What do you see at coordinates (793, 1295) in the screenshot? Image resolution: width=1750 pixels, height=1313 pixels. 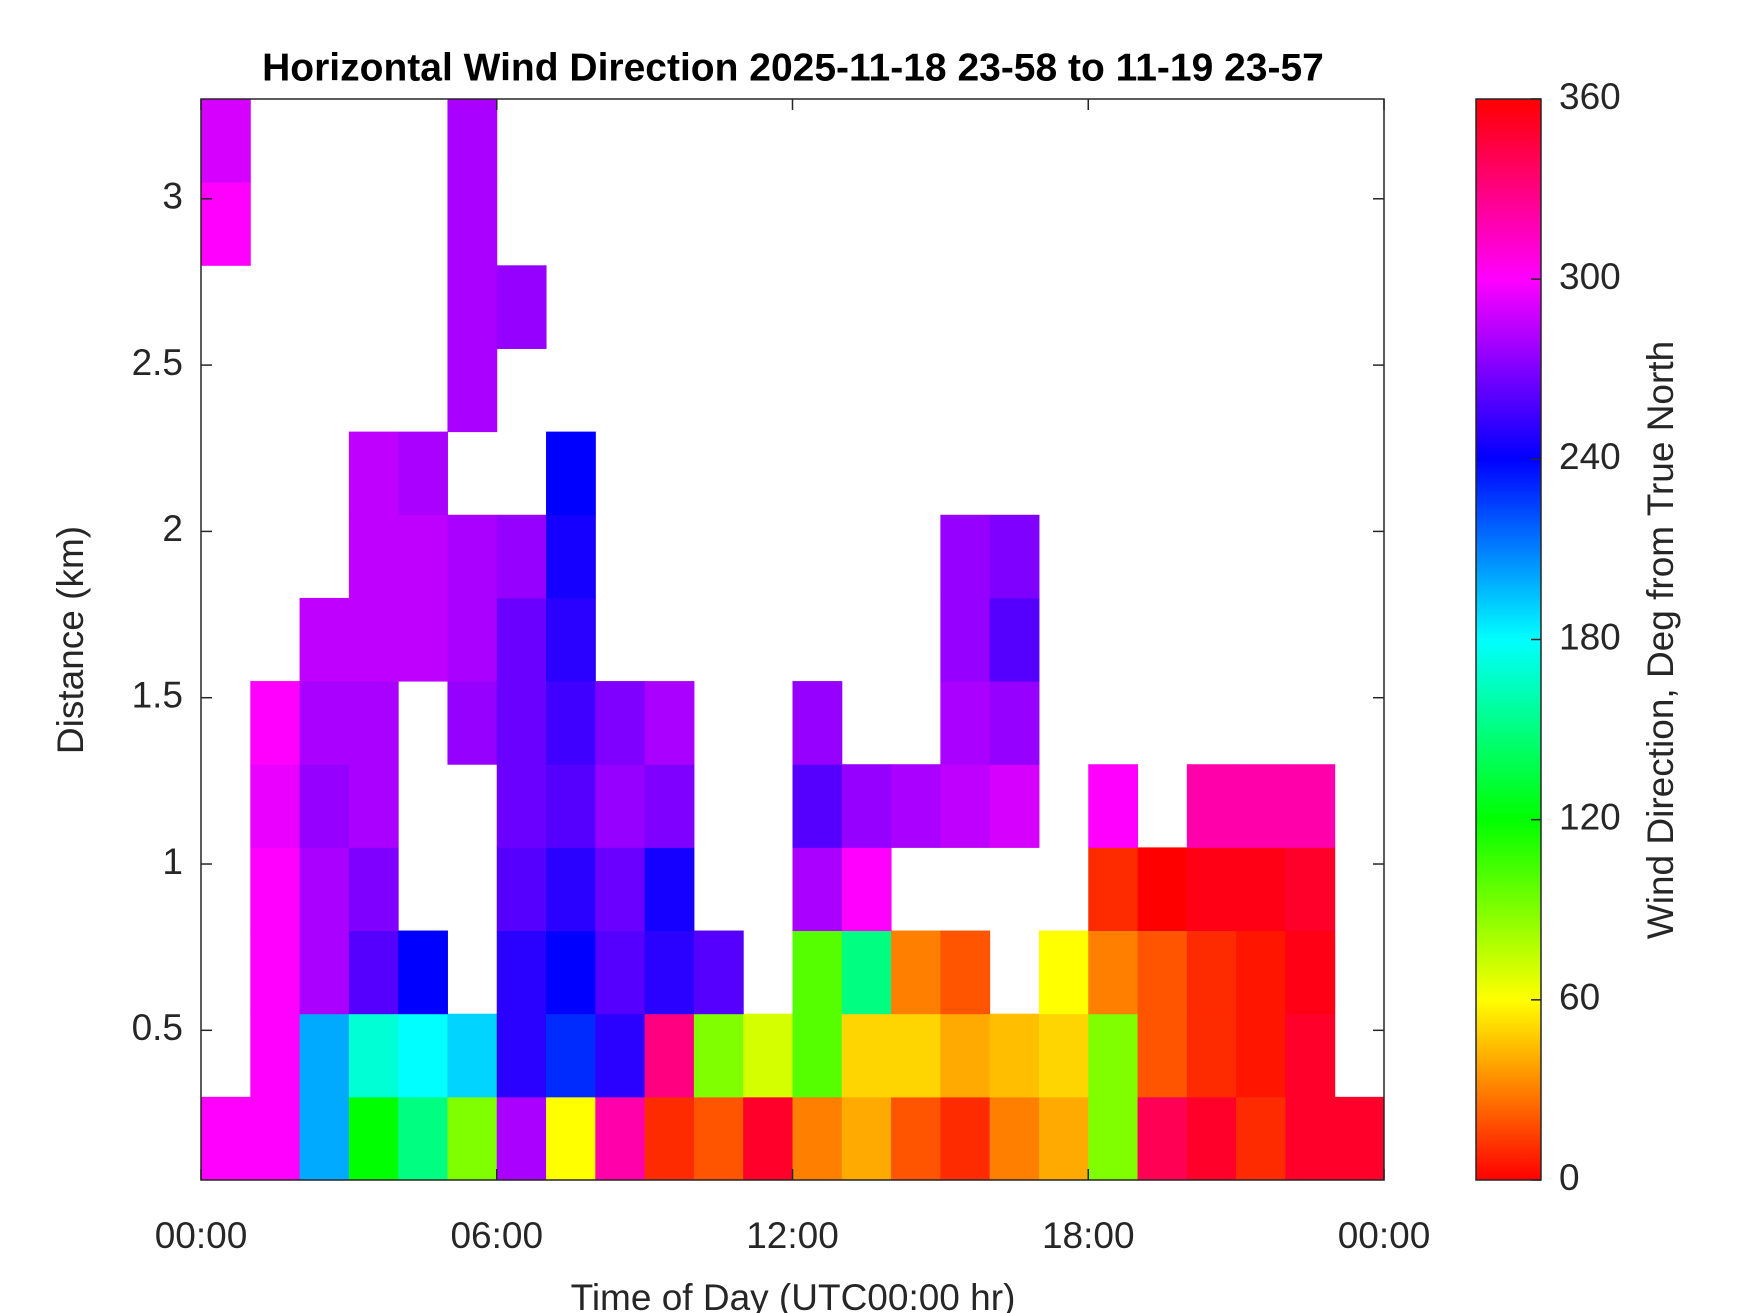 I see `x-axis-label: Time of Day (UTC00:00 hr)` at bounding box center [793, 1295].